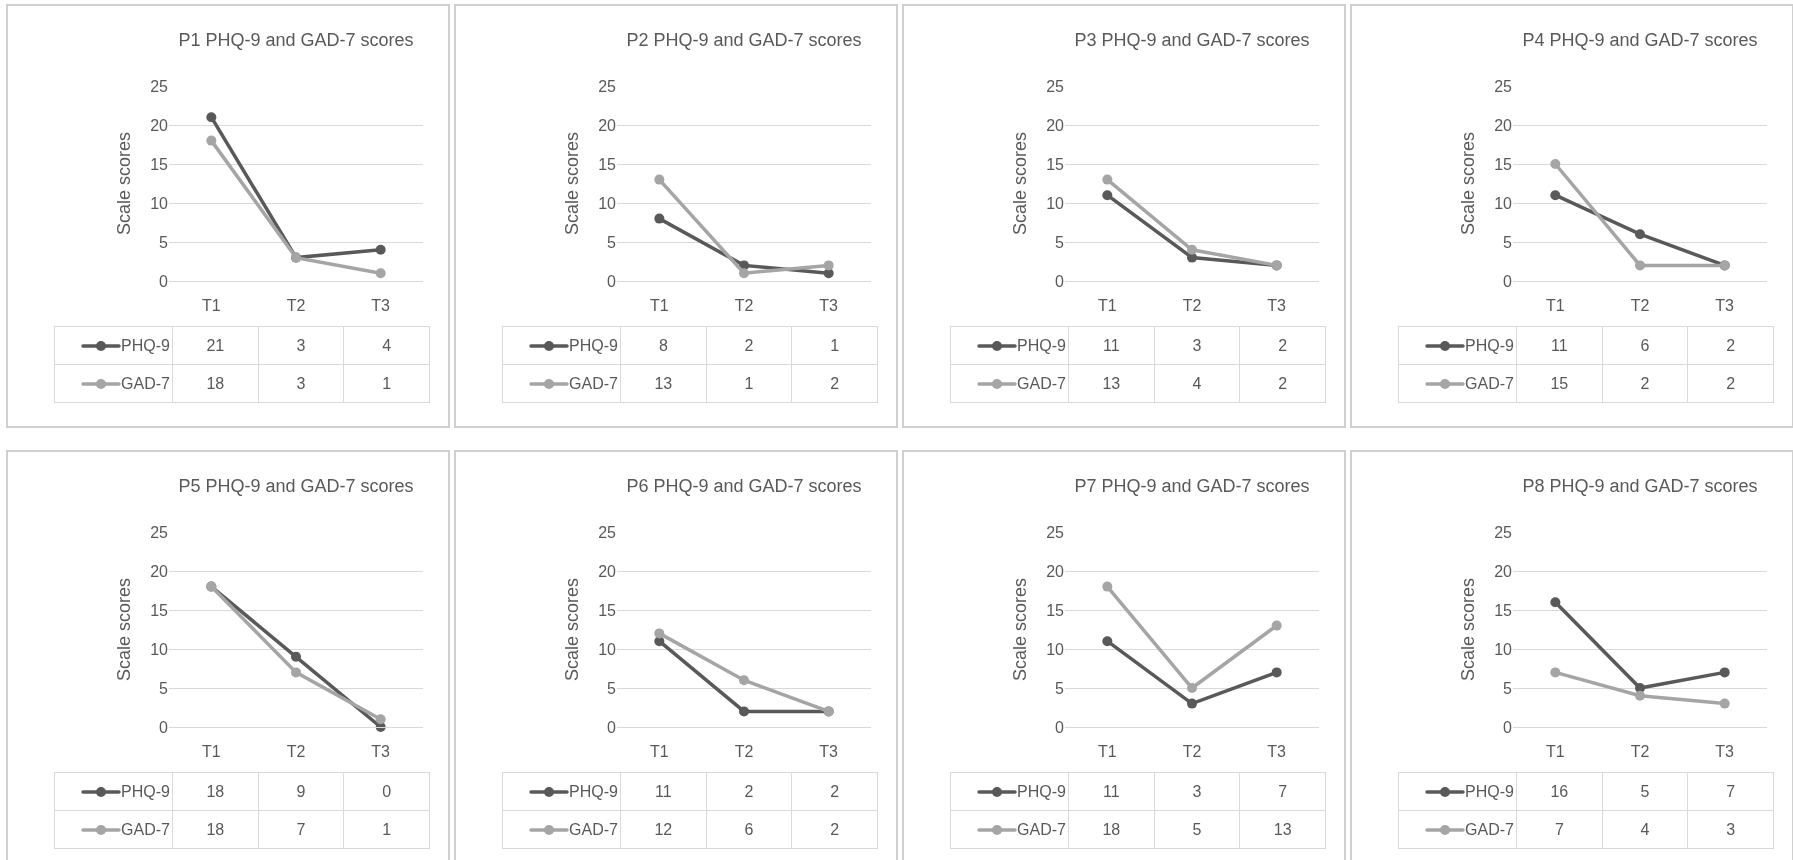 The height and width of the screenshot is (860, 1793). What do you see at coordinates (744, 40) in the screenshot?
I see `chart-title: P2 PHQ-9 and GAD-7 scores` at bounding box center [744, 40].